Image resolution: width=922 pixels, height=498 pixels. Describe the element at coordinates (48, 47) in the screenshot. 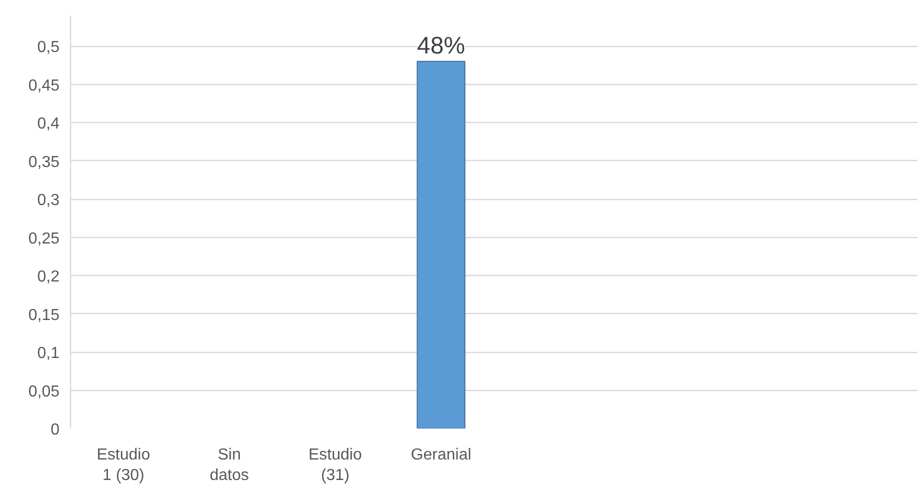

I see `y-tick-label: 0,5` at that location.